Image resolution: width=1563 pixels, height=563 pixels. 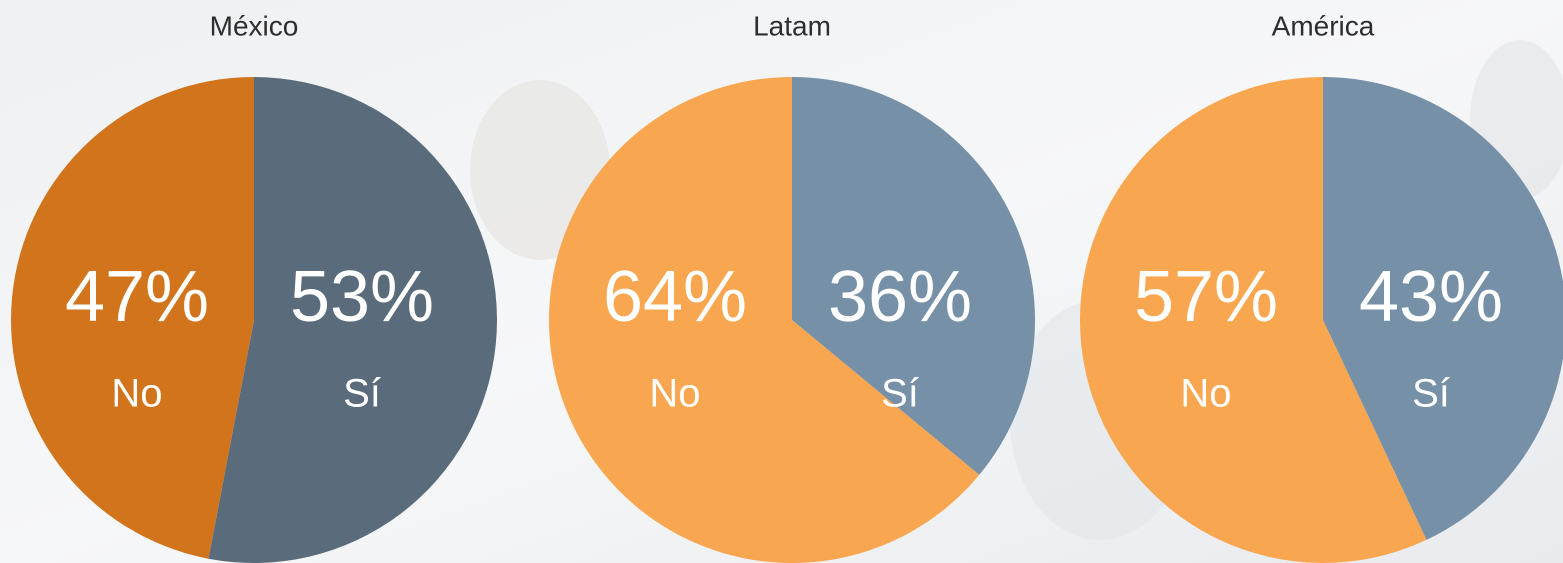 What do you see at coordinates (675, 297) in the screenshot?
I see `data-label: 64%` at bounding box center [675, 297].